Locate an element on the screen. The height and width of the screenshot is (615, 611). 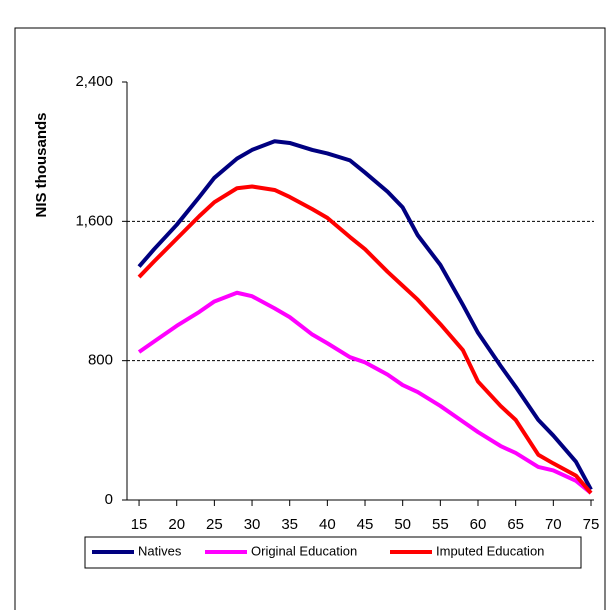
x-tick-label: 50 is located at coordinates (402, 524).